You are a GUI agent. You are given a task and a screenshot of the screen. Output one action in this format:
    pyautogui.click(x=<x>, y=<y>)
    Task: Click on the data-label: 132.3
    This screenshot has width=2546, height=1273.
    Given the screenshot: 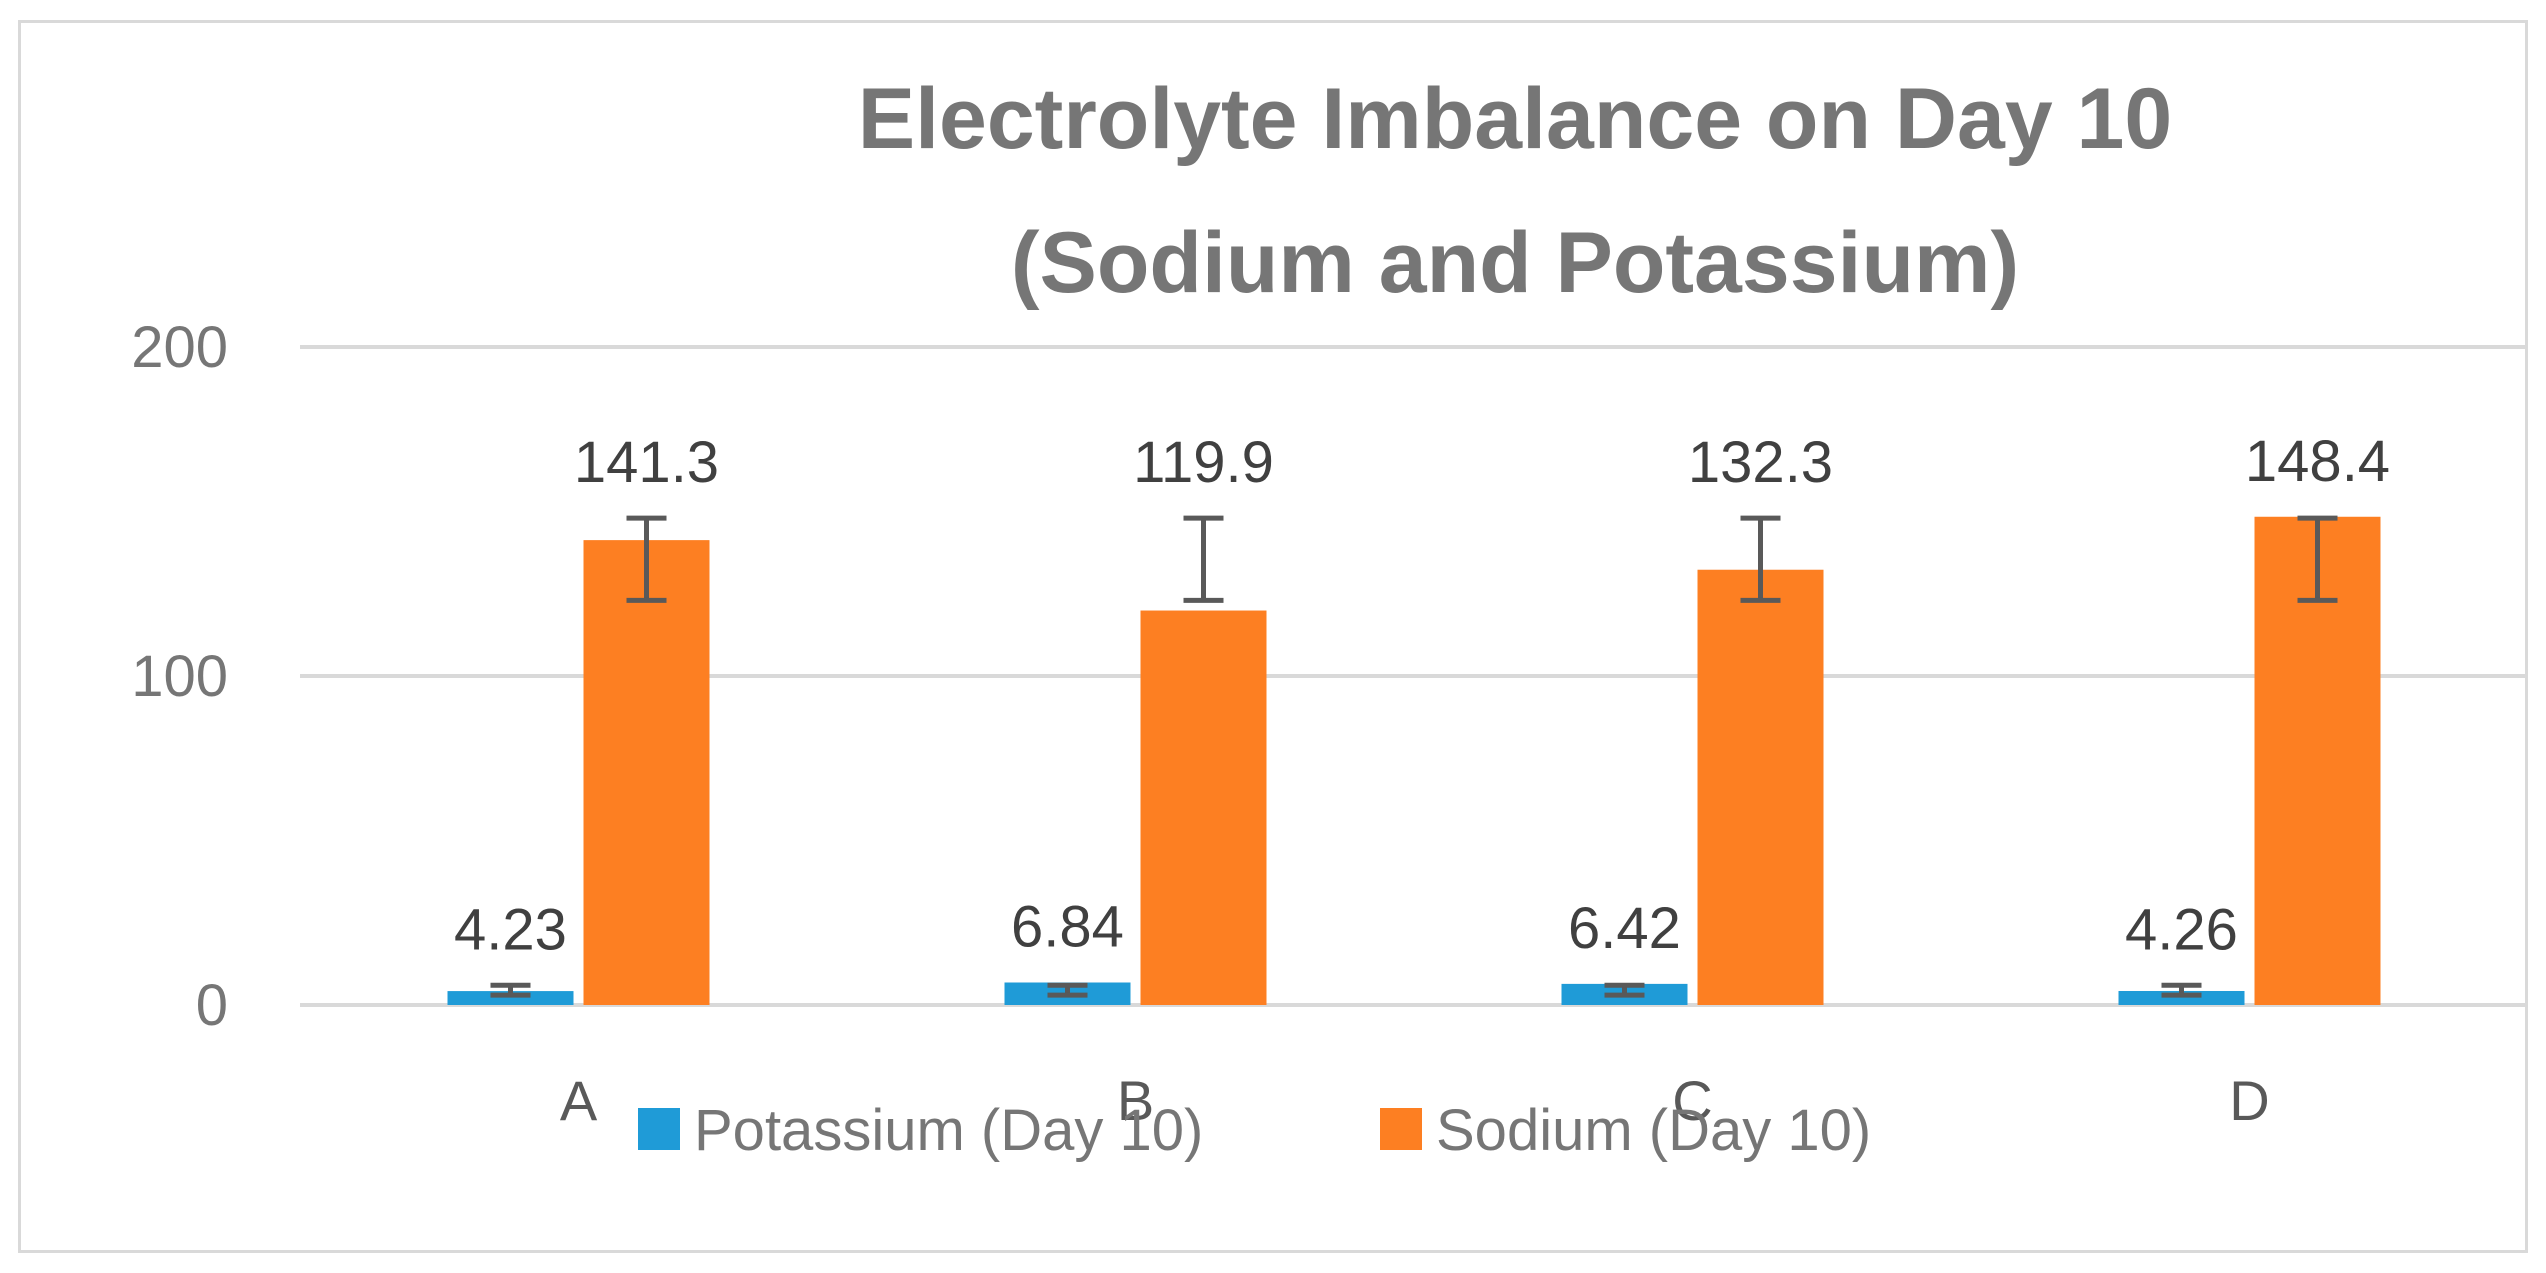 What is the action you would take?
    pyautogui.click(x=1760, y=462)
    